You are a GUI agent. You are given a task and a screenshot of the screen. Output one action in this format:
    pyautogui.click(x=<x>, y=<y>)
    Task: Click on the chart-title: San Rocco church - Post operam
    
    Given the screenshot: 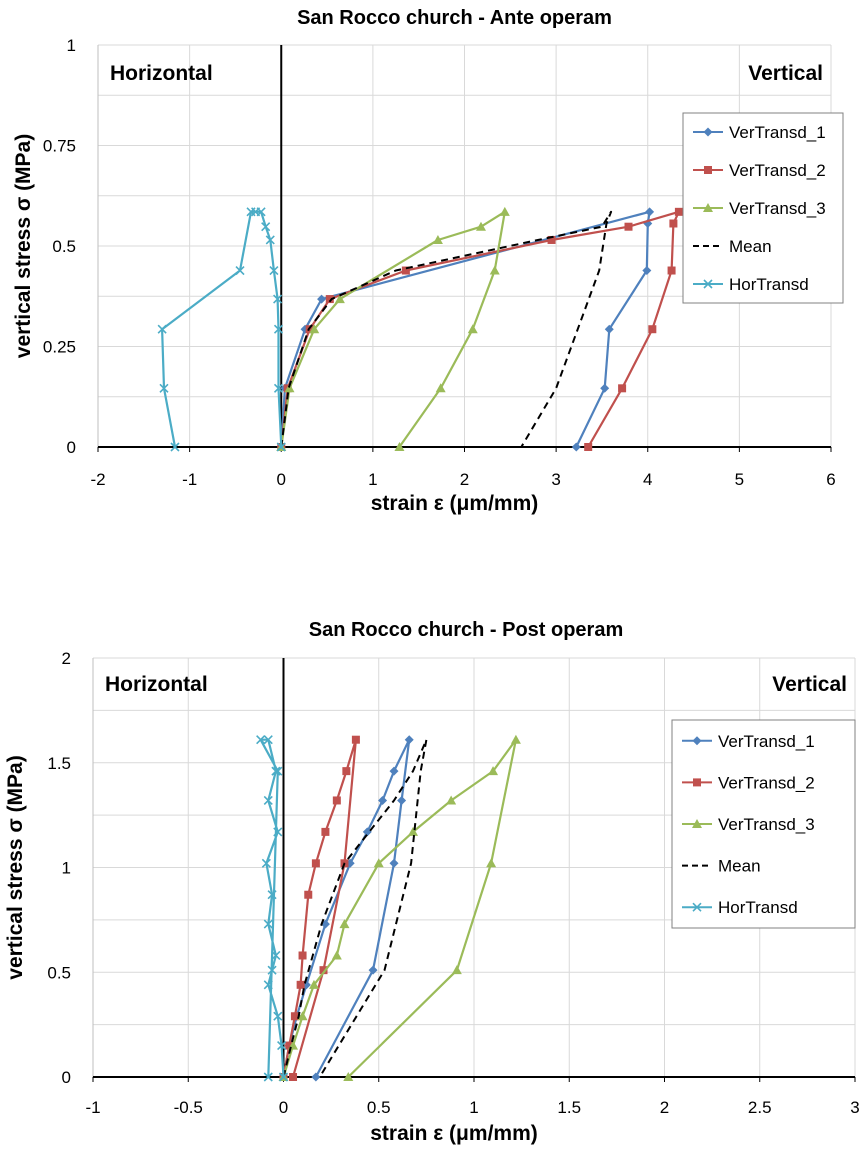 What is the action you would take?
    pyautogui.click(x=466, y=630)
    